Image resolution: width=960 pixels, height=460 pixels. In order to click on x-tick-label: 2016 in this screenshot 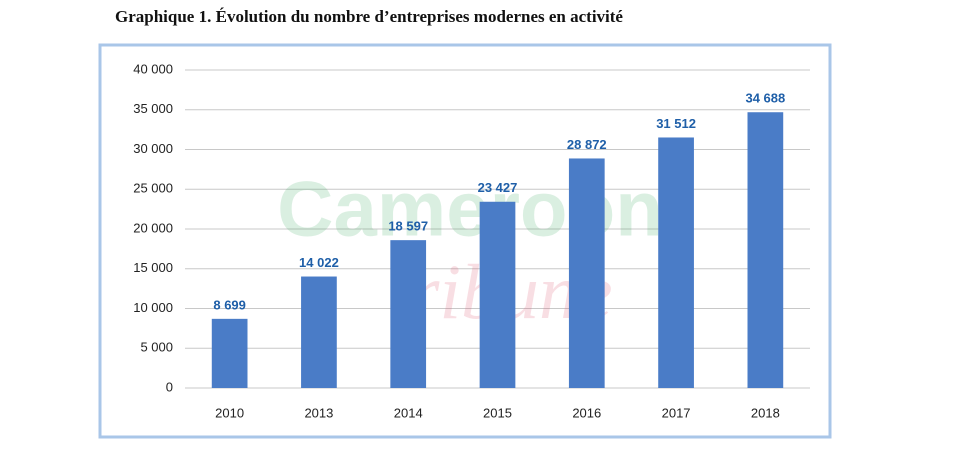, I will do `click(586, 412)`.